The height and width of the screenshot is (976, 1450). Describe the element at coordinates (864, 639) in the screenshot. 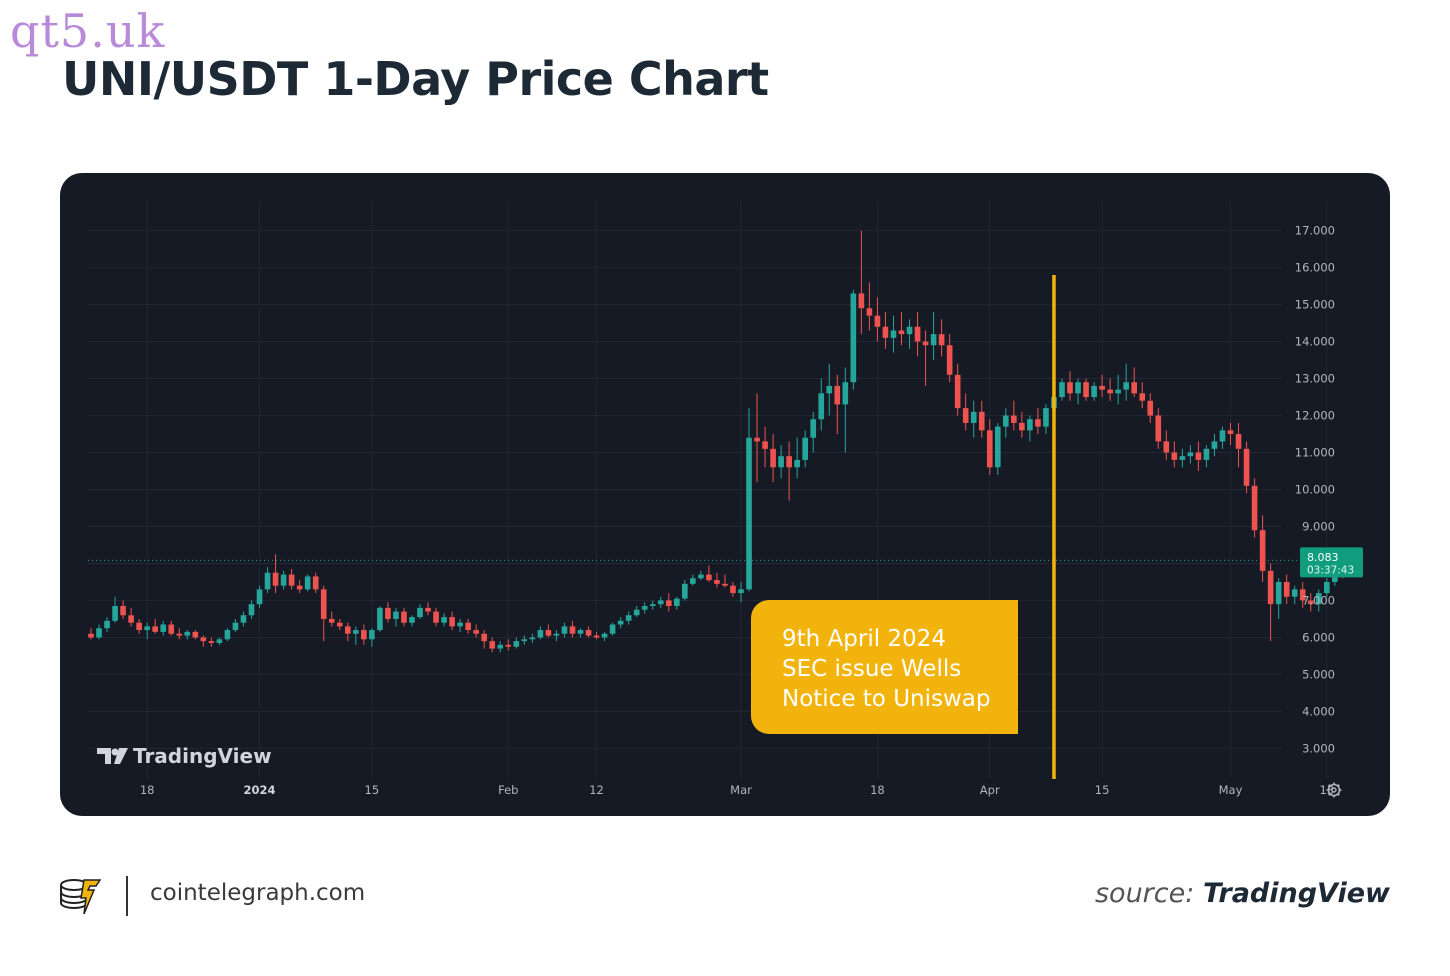

I see `annotation-text-line: 9th April 2024` at that location.